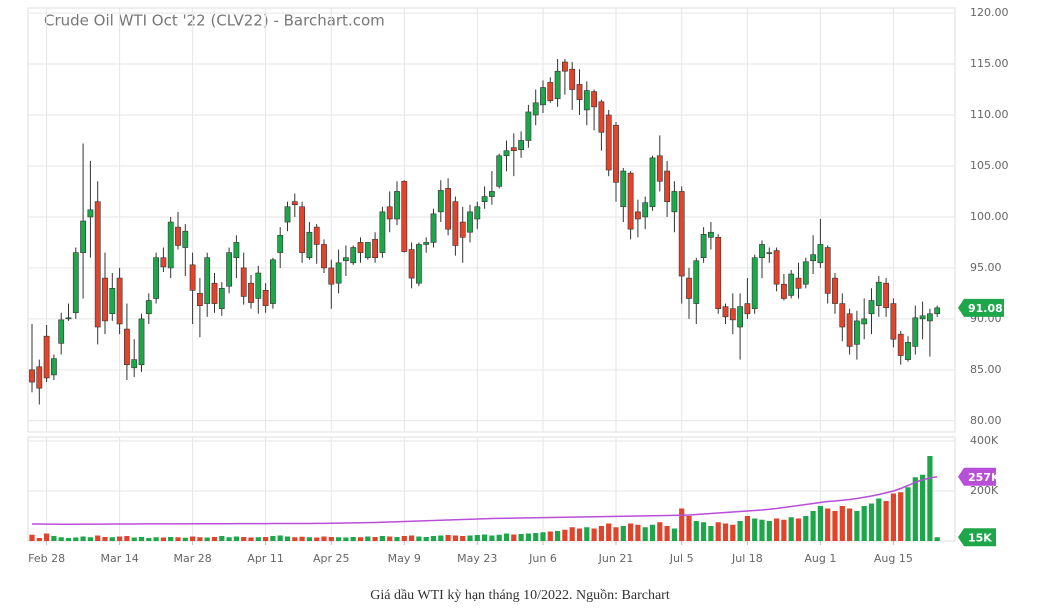 Image resolution: width=1050 pixels, height=611 pixels. Describe the element at coordinates (985, 308) in the screenshot. I see `value-tag: 91.08` at that location.